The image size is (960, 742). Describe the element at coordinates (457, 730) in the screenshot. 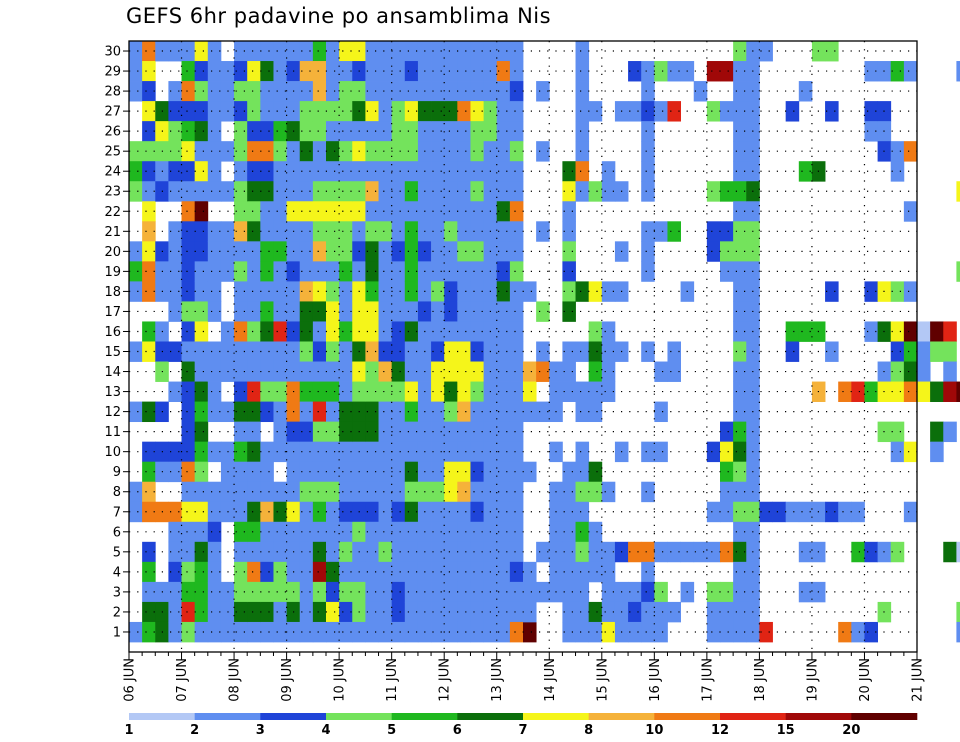

I see `colorbar-label: 6` at that location.